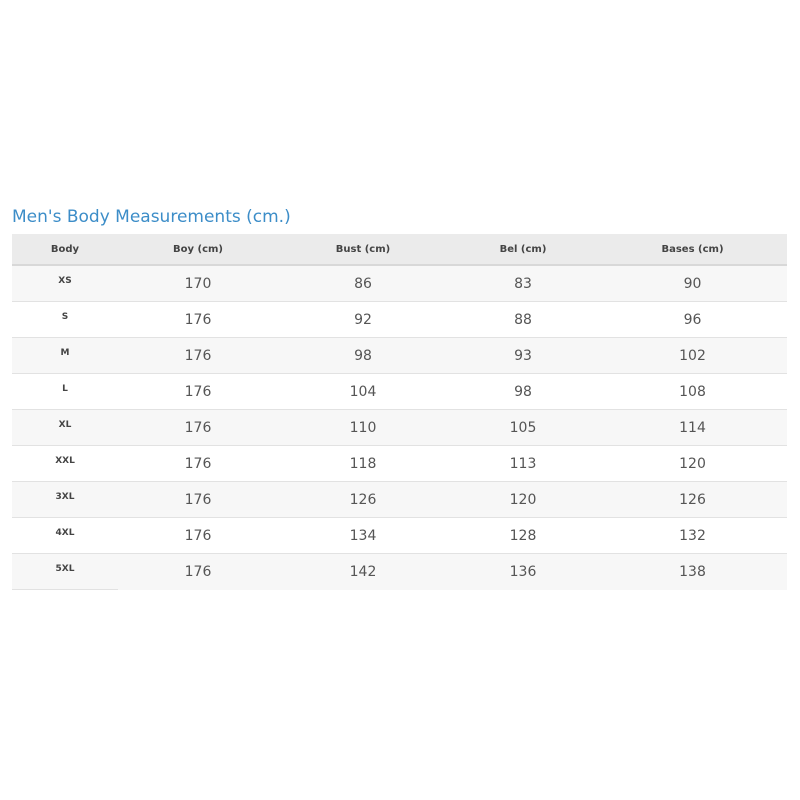 Image resolution: width=800 pixels, height=800 pixels. I want to click on table-row: XL 176 110 105 114, so click(399, 427).